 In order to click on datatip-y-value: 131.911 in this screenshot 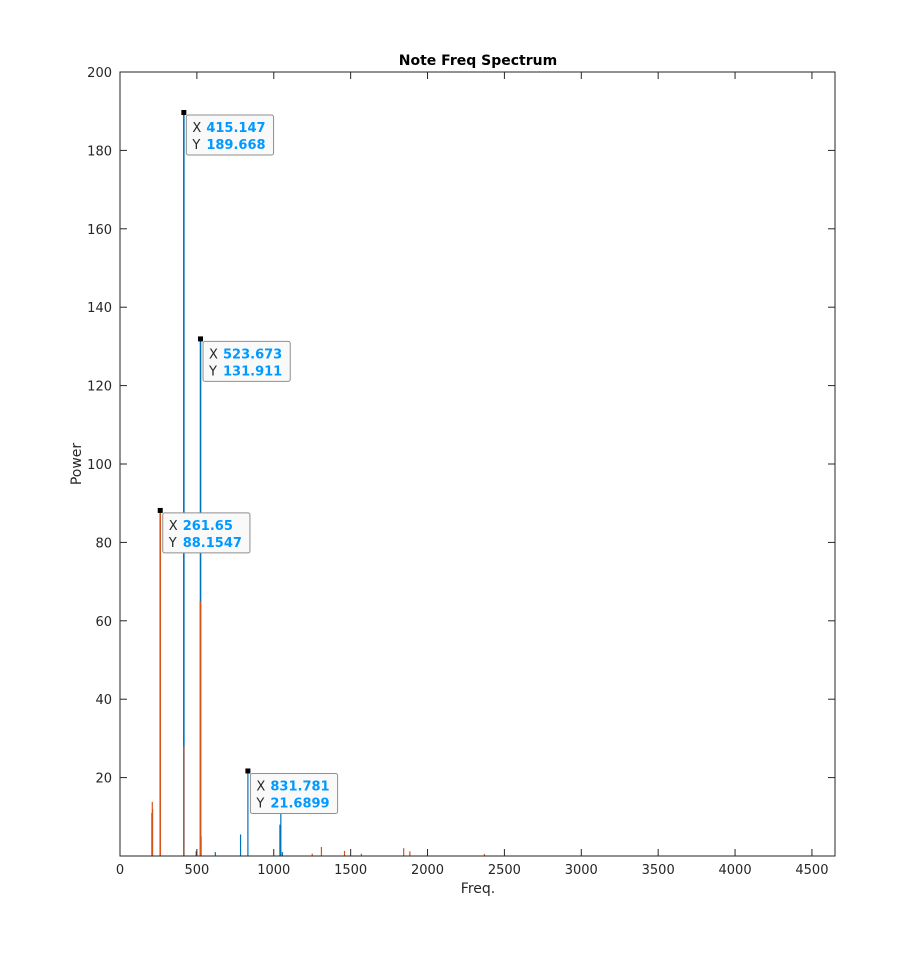, I will do `click(252, 371)`.